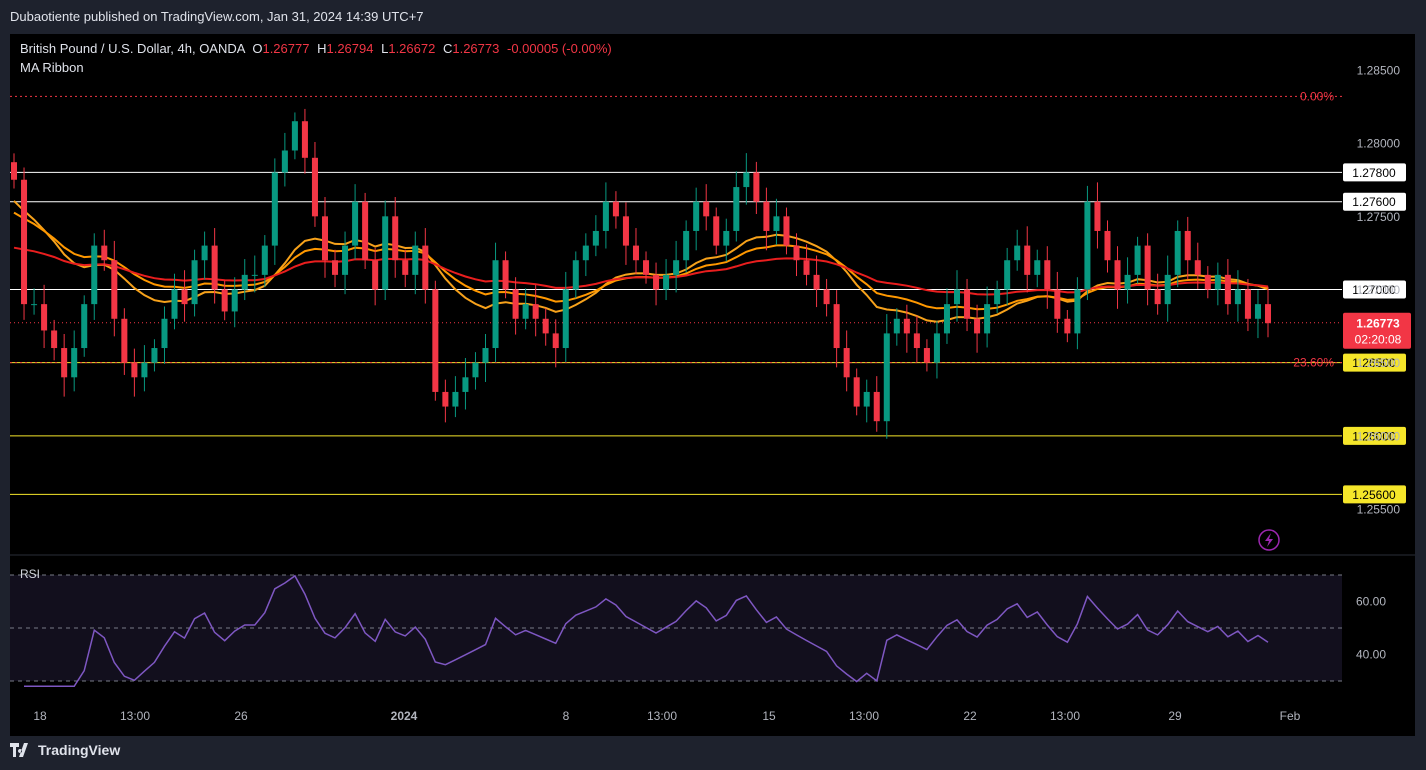  What do you see at coordinates (1269, 540) in the screenshot?
I see `lightning-glyph` at bounding box center [1269, 540].